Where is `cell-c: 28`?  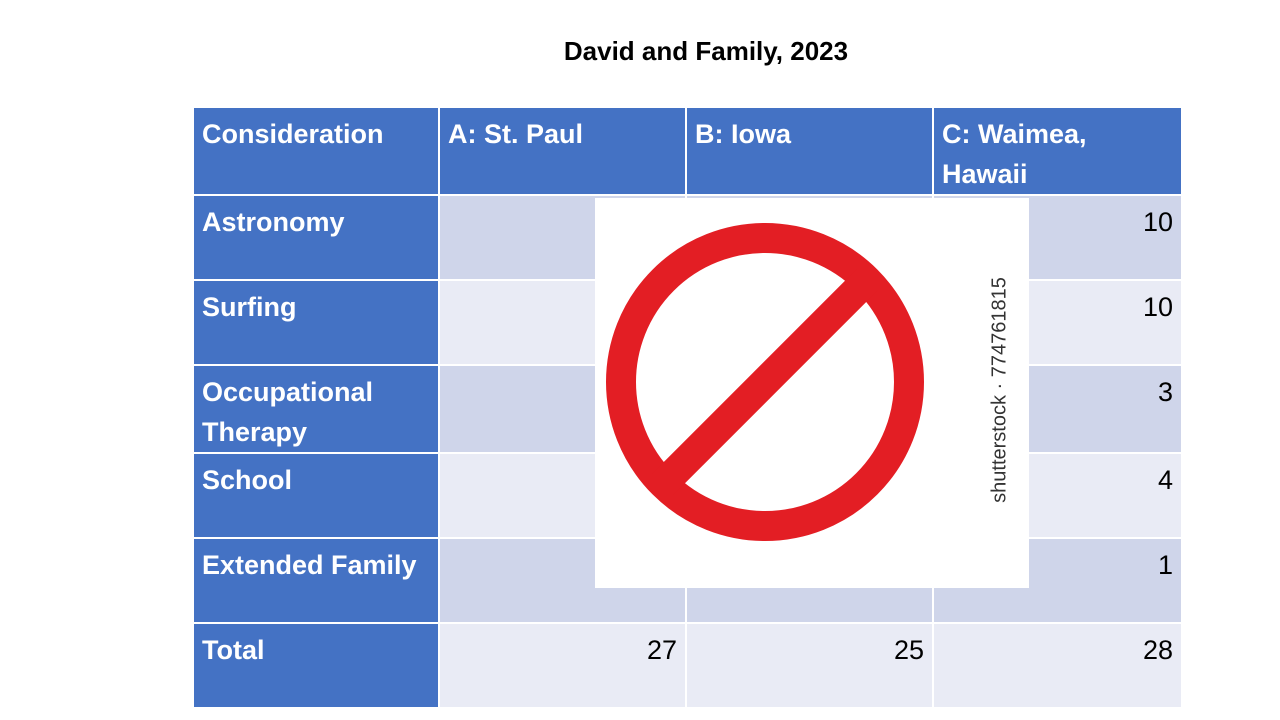 cell-c: 28 is located at coordinates (1057, 665).